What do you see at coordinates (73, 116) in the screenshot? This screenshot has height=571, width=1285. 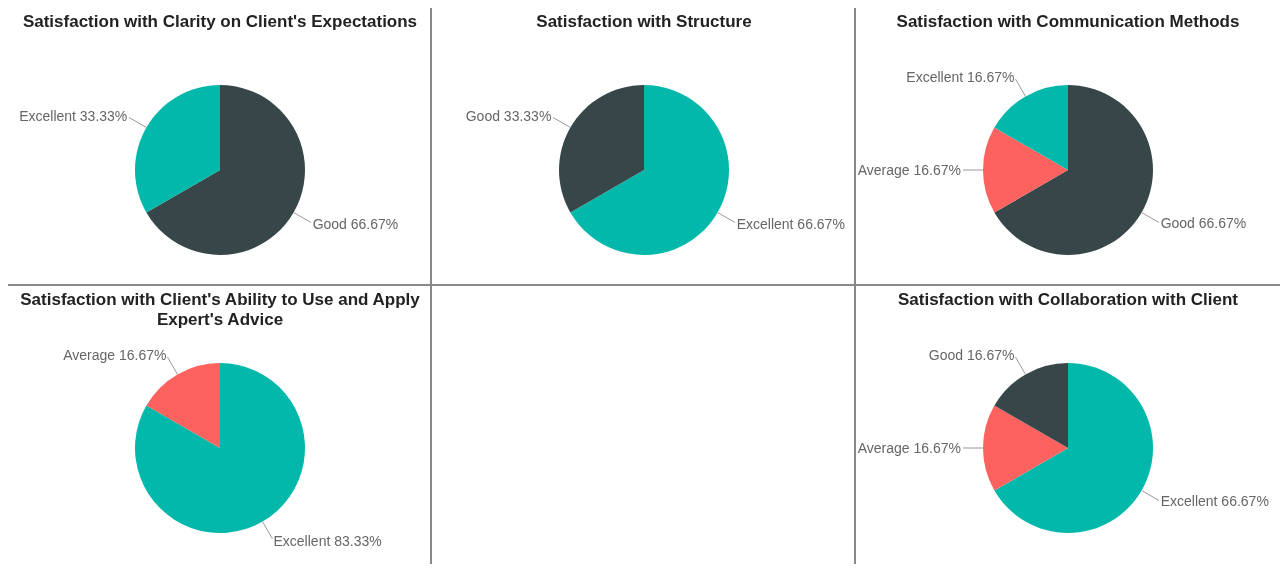 I see `slice-label: Excellent 33.33%` at bounding box center [73, 116].